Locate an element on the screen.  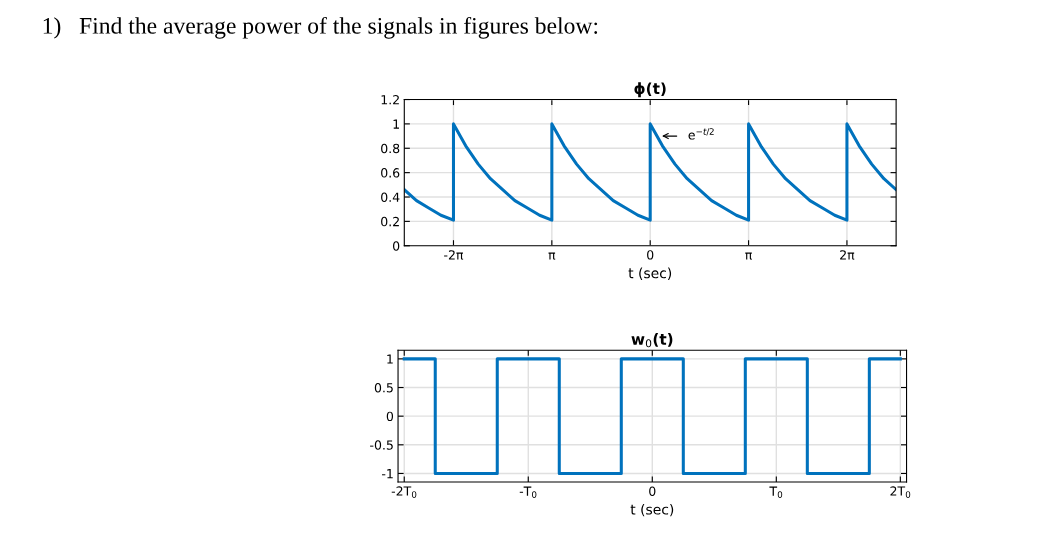
line-series is located at coordinates (650, 172).